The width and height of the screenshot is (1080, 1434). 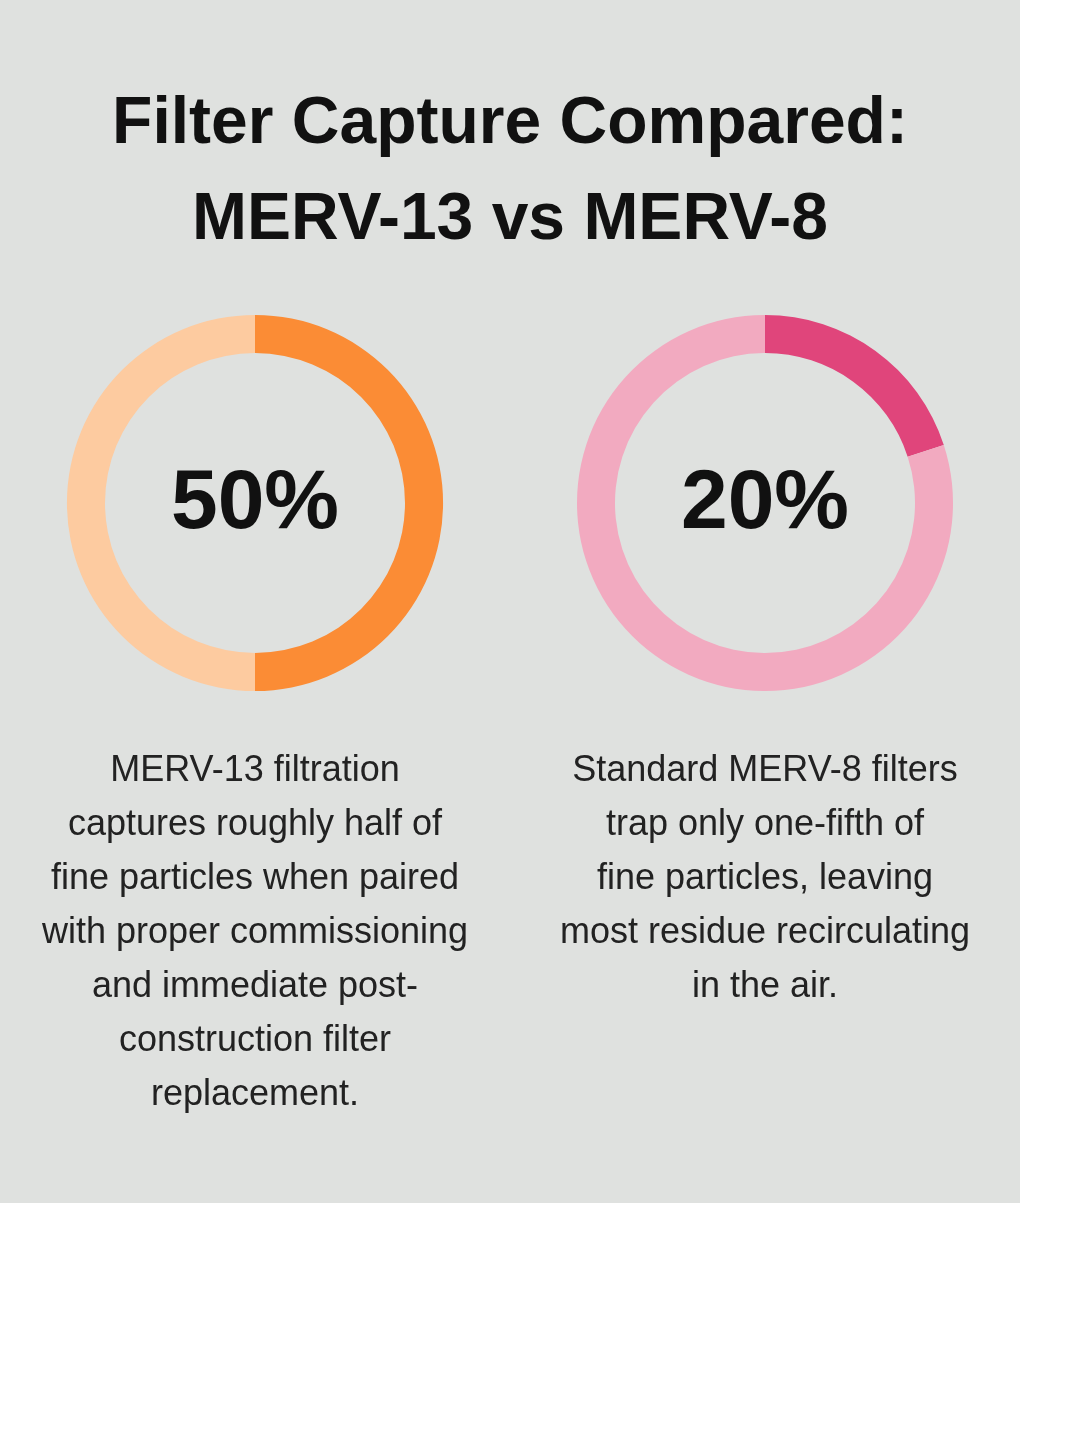 I want to click on data-label: 50%, so click(x=255, y=499).